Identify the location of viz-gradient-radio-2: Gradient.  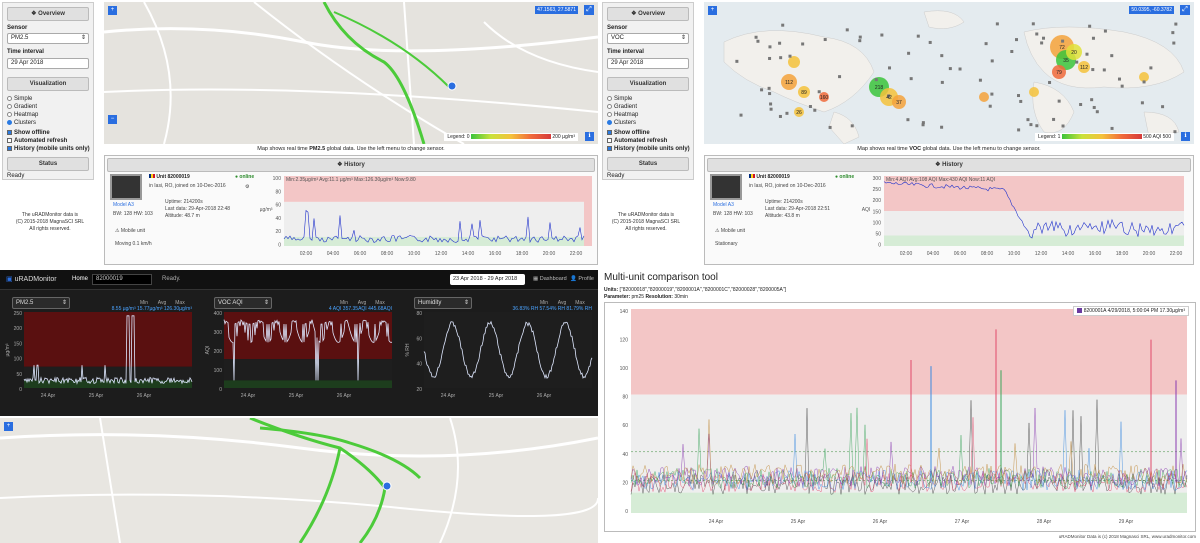
(622, 107).